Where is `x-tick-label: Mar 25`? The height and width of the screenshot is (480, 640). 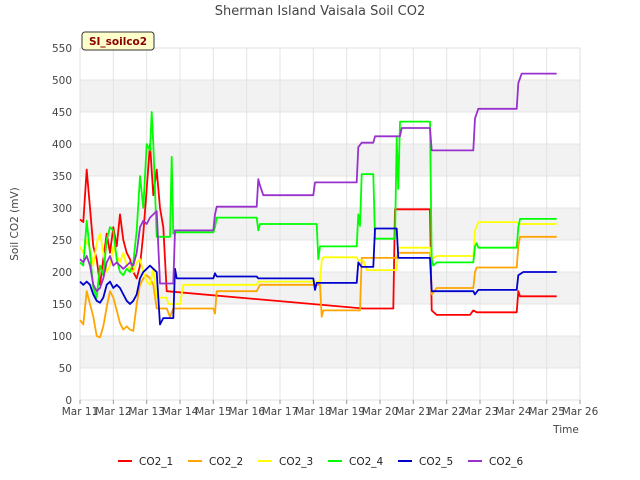 x-tick-label: Mar 25 is located at coordinates (546, 412).